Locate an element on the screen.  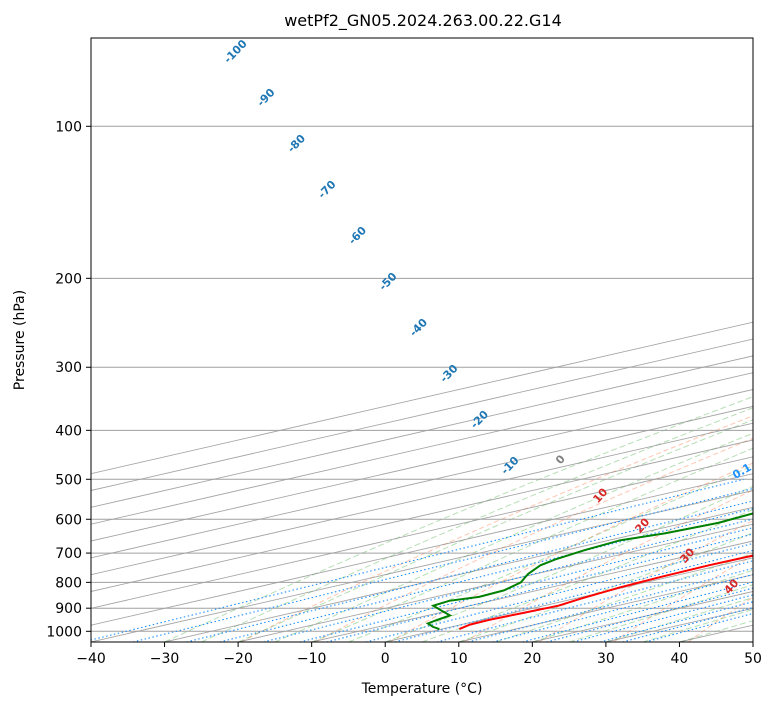
y-tick-label: 600 is located at coordinates (68, 520).